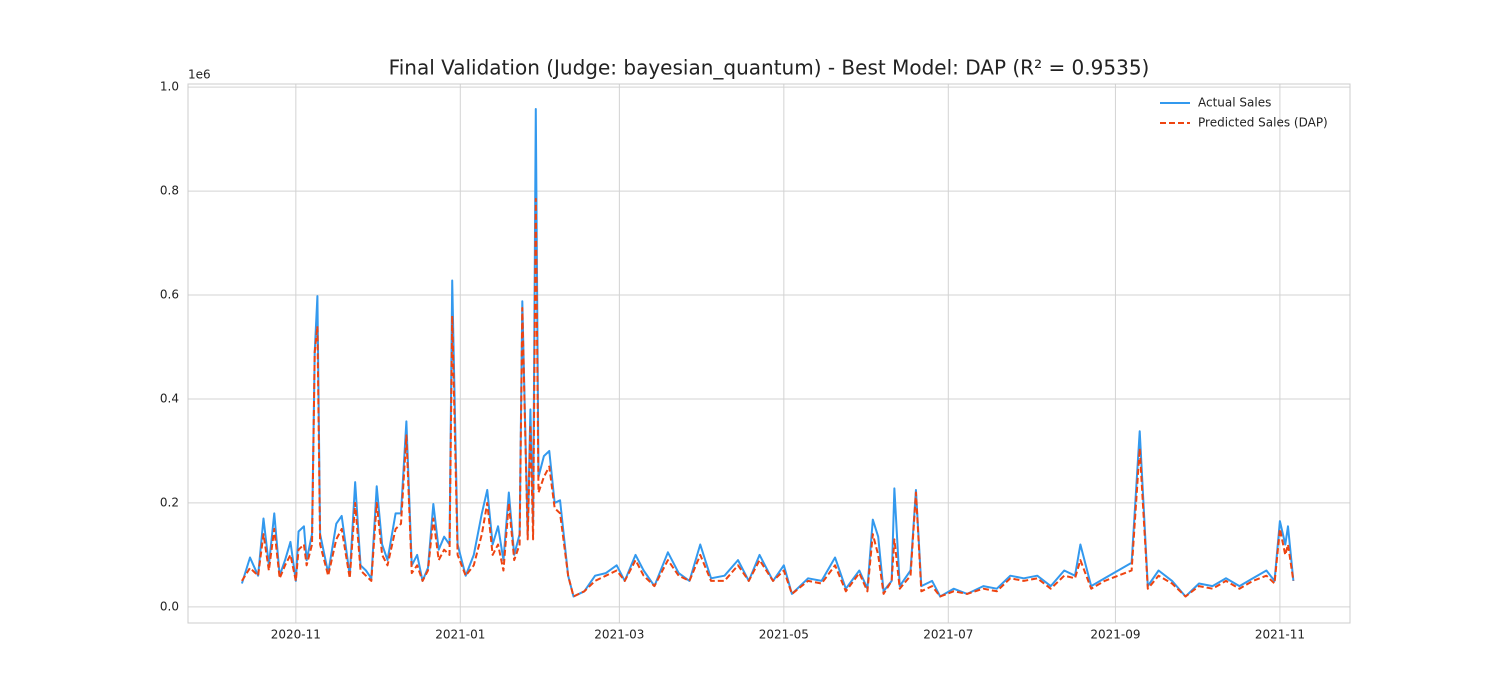  What do you see at coordinates (169, 606) in the screenshot?
I see `y-tick-label: 0.0` at bounding box center [169, 606].